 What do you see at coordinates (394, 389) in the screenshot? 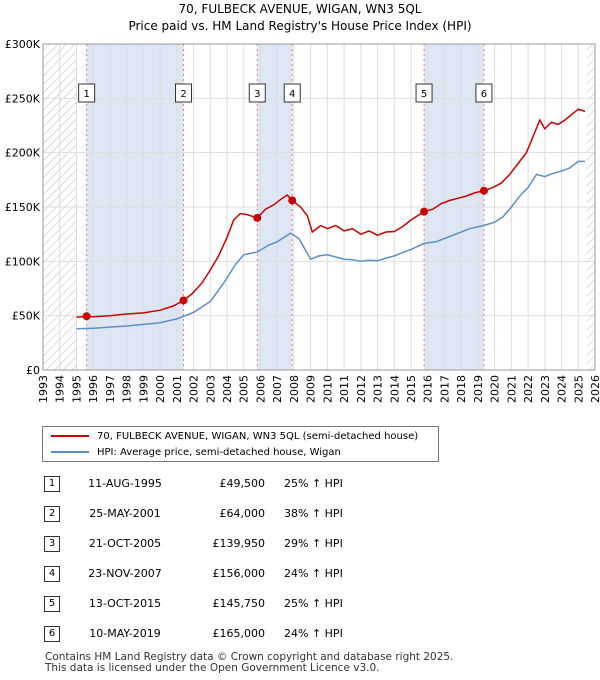
I see `x-tick-label: 2014` at bounding box center [394, 389].